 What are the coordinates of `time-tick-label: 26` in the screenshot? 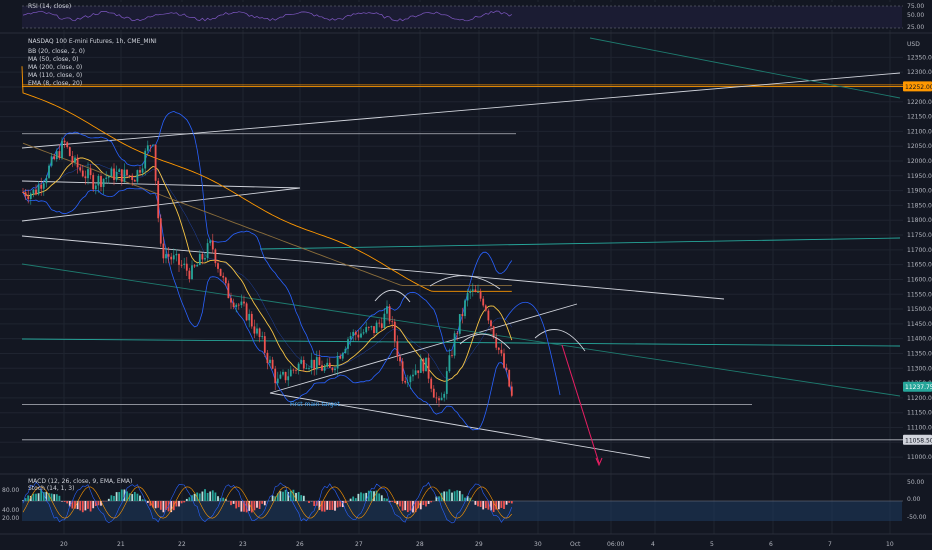 It's located at (300, 544).